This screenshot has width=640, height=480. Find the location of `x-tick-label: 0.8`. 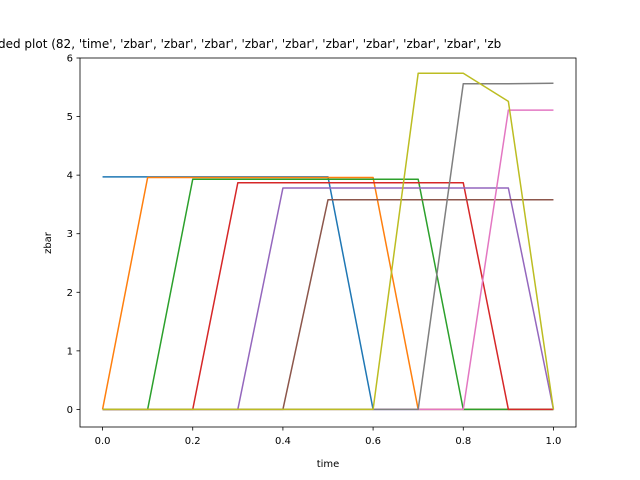

x-tick-label: 0.8 is located at coordinates (463, 441).